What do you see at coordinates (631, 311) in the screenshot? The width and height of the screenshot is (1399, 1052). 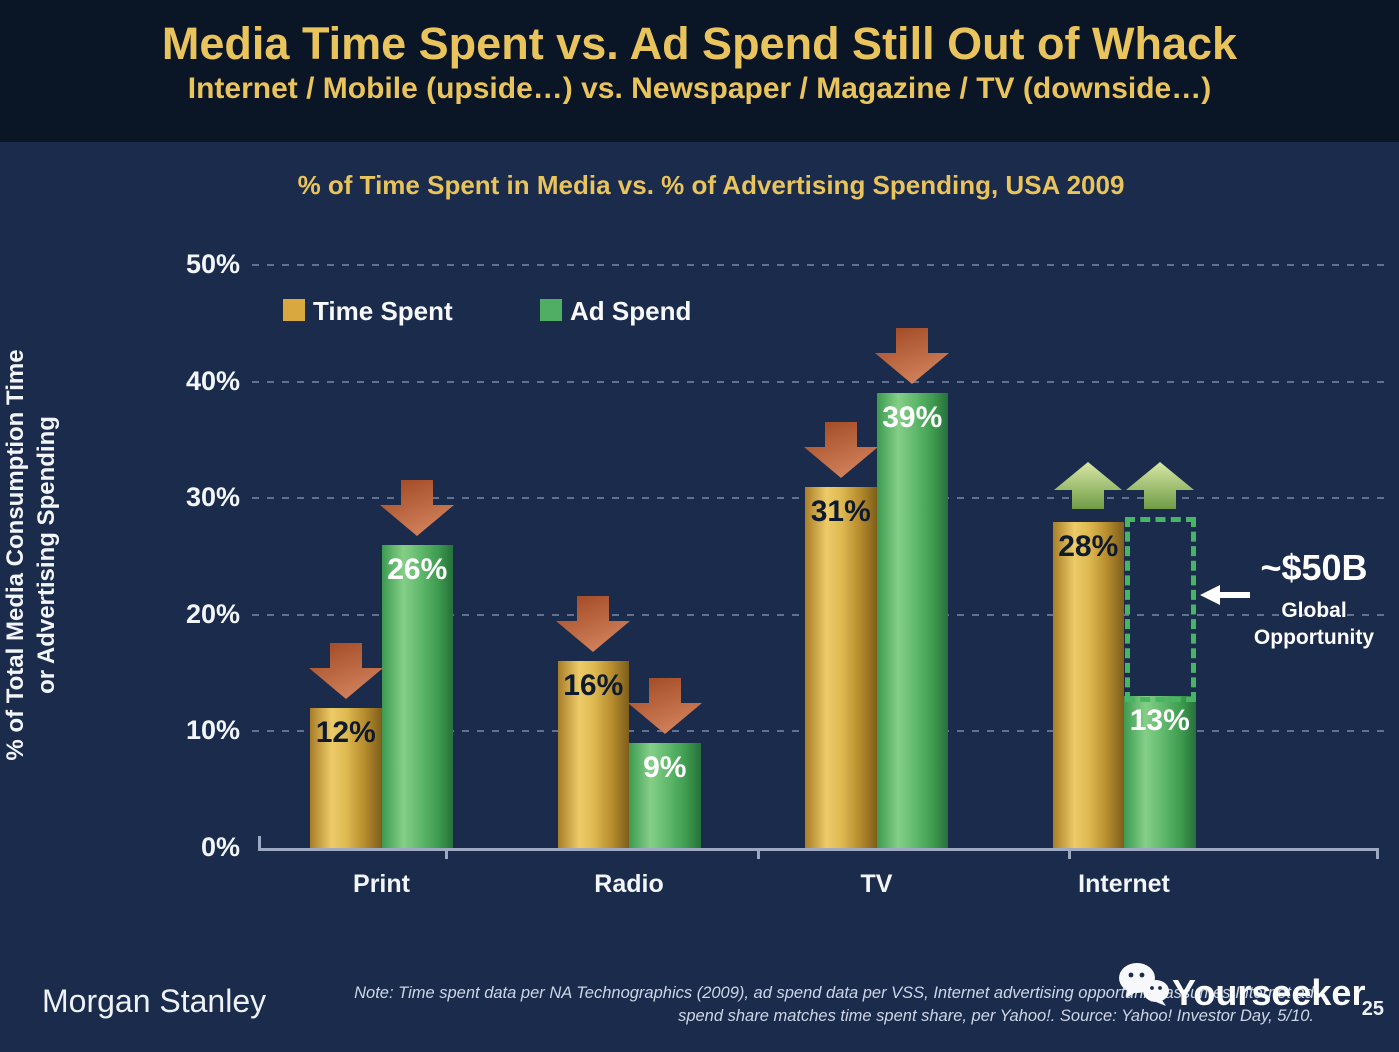 I see `legend-label-ad-spend: Ad Spend` at bounding box center [631, 311].